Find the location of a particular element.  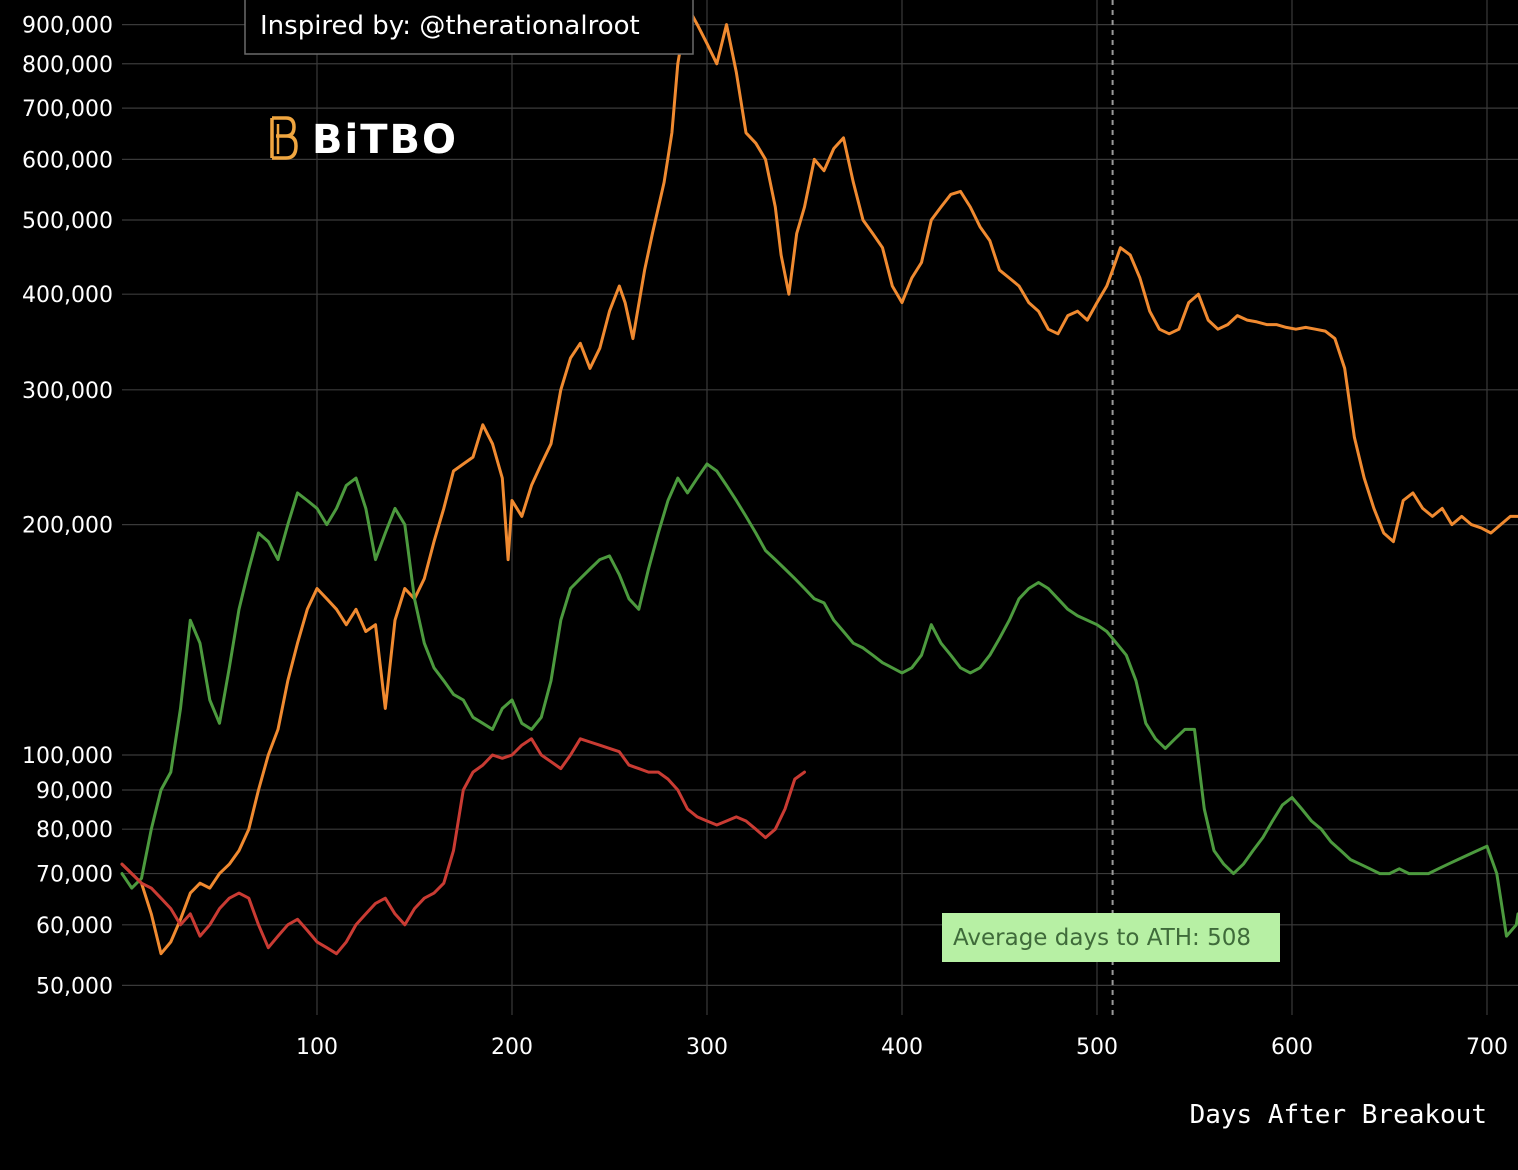

y-tick-label: 900,000 is located at coordinates (67, 26).